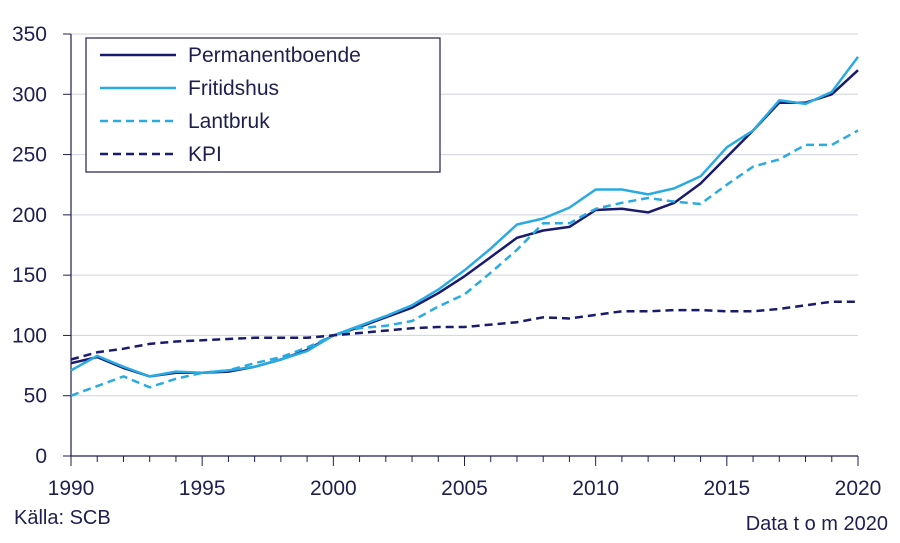 The width and height of the screenshot is (900, 543). Describe the element at coordinates (274, 55) in the screenshot. I see `legend-label: Permanentboende` at that location.